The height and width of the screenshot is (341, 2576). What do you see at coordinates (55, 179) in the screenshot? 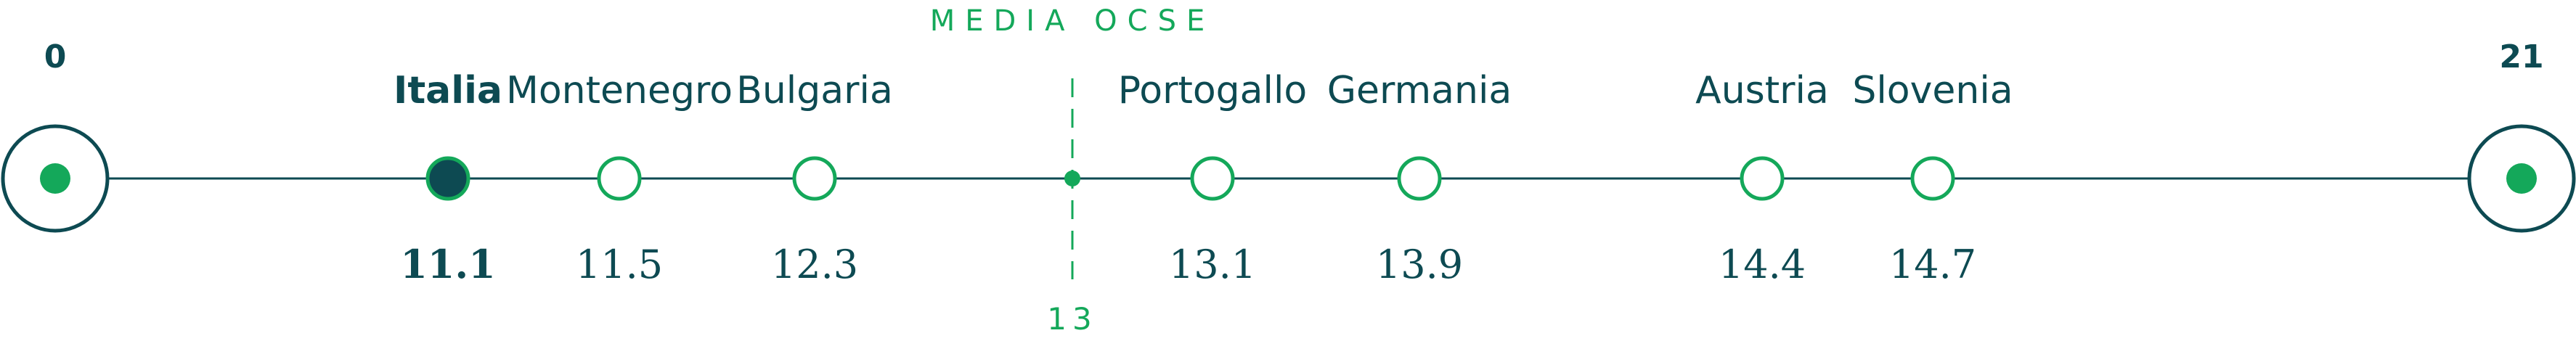
I see `axis-min-dot` at bounding box center [55, 179].